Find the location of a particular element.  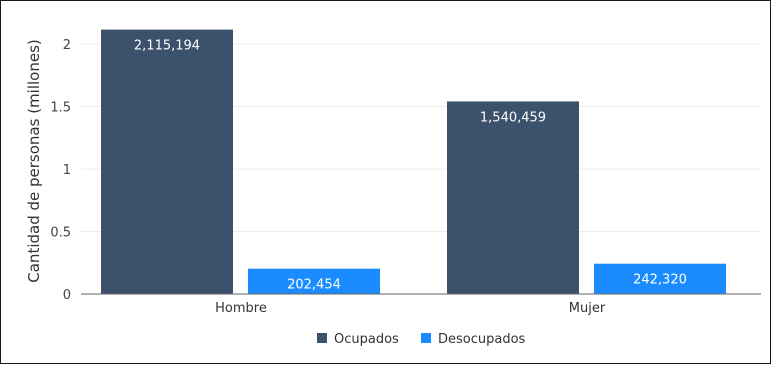

y-tick-label: 1 is located at coordinates (67, 170).